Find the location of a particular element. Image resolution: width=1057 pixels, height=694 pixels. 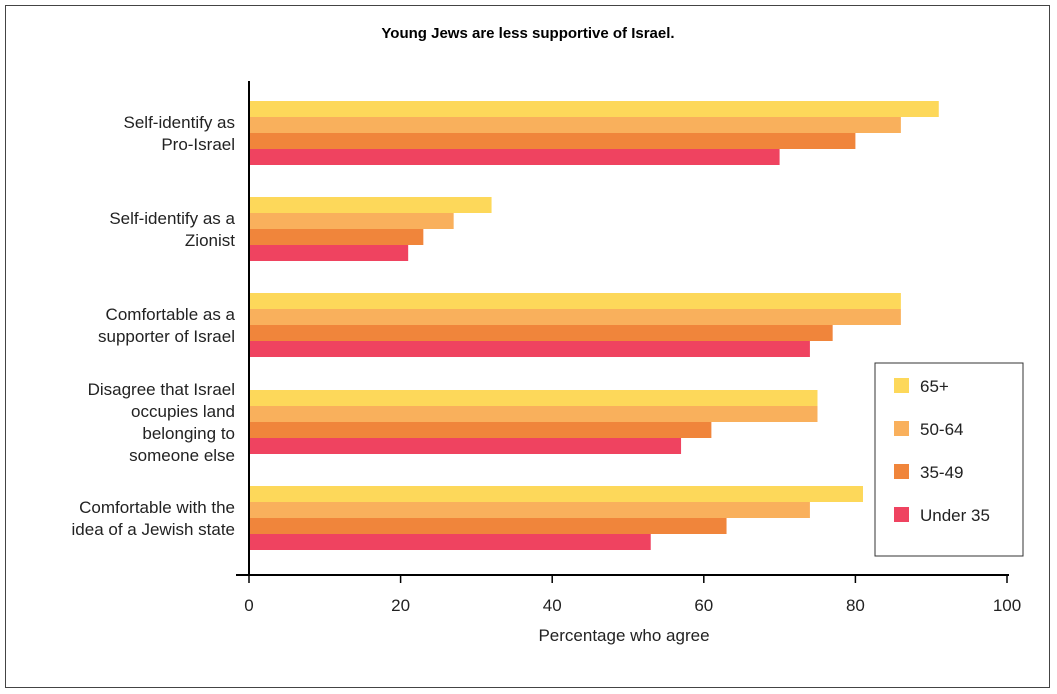

legend-label: 65+ is located at coordinates (934, 386).